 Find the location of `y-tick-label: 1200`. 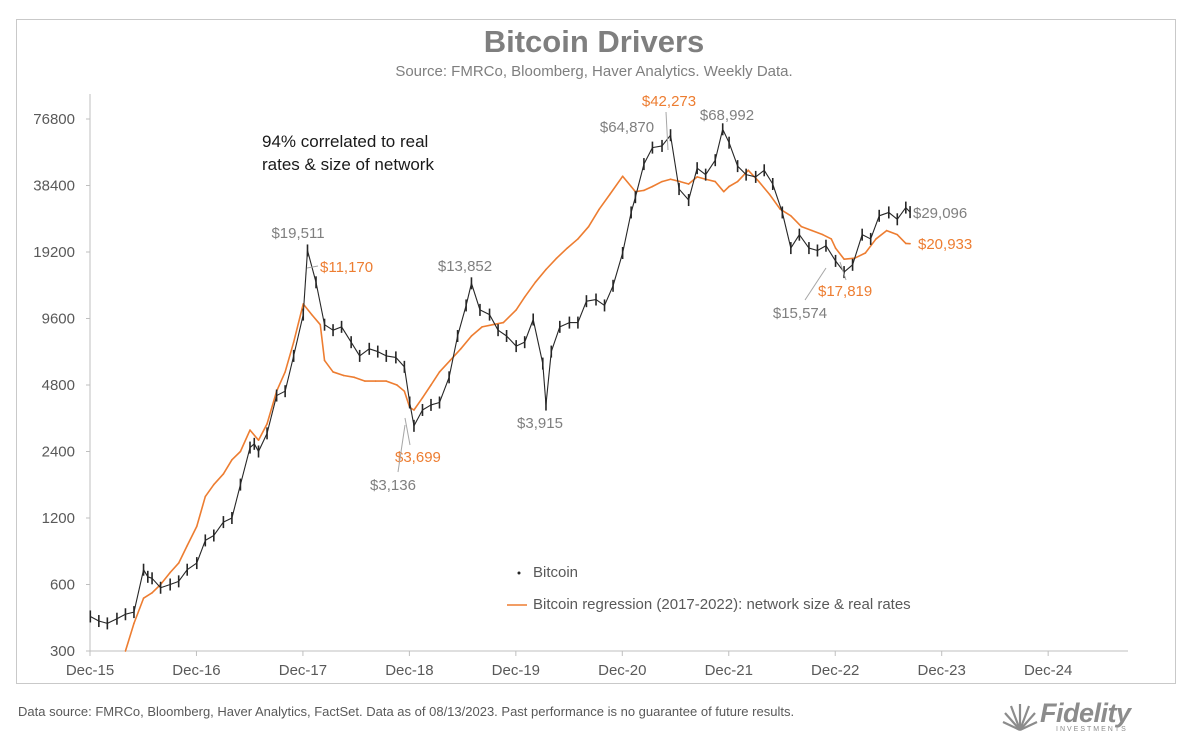

y-tick-label: 1200 is located at coordinates (58, 518).